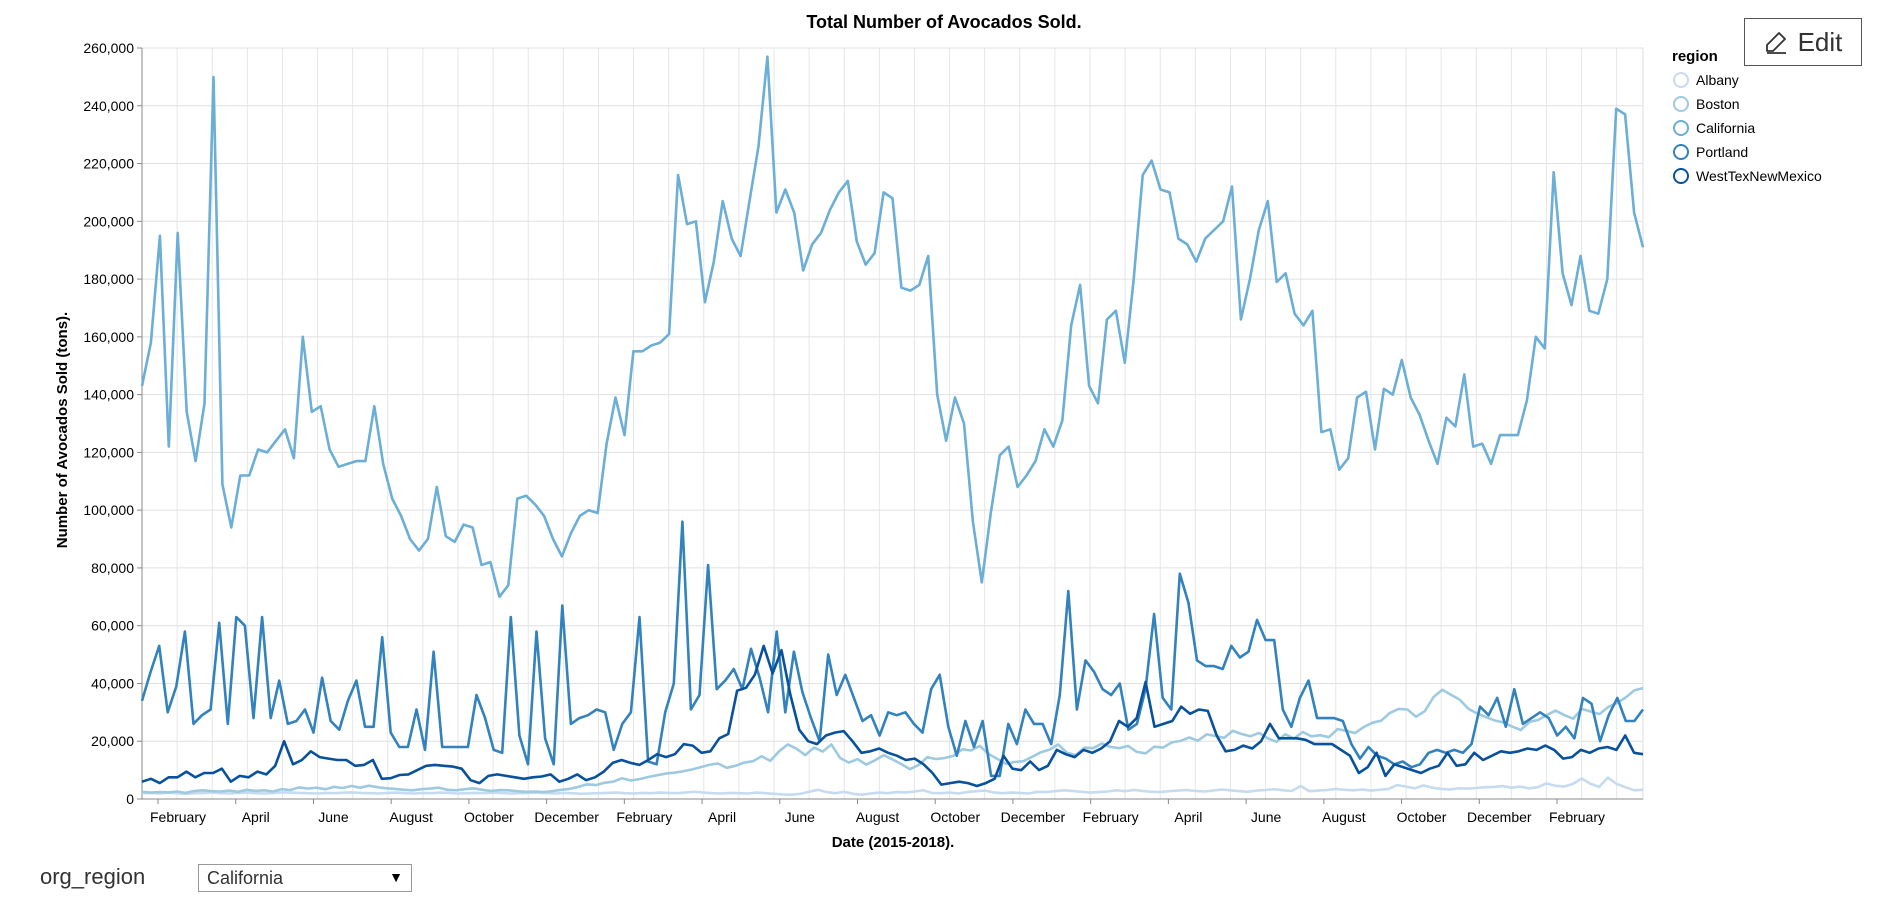 This screenshot has height=897, width=1879. What do you see at coordinates (245, 877) in the screenshot?
I see `org-region-selected-value: California` at bounding box center [245, 877].